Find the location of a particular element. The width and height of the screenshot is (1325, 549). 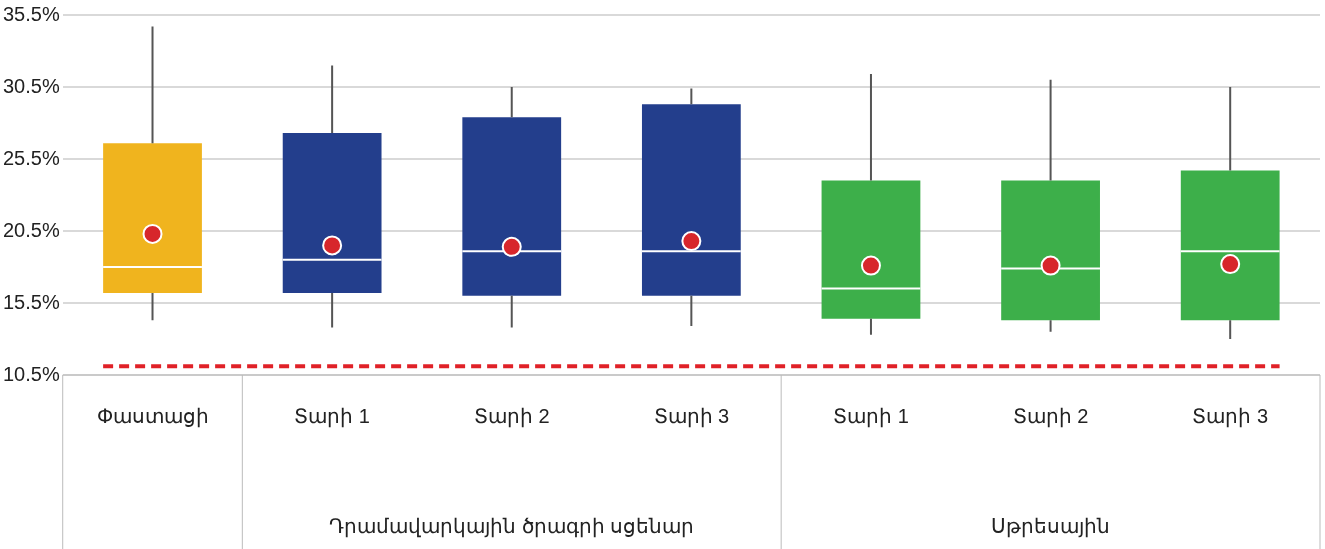

y-tick-label: 20.5% is located at coordinates (31, 229).